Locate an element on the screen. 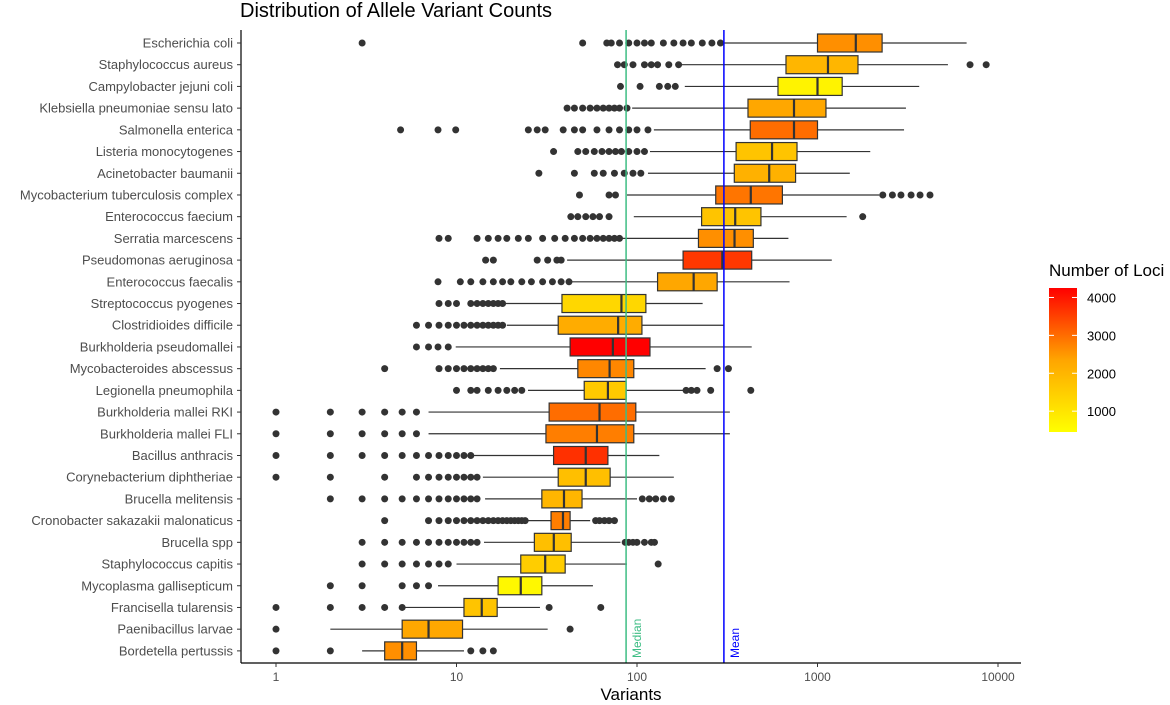 The width and height of the screenshot is (1170, 705). reference-label-mean: Mean is located at coordinates (735, 643).